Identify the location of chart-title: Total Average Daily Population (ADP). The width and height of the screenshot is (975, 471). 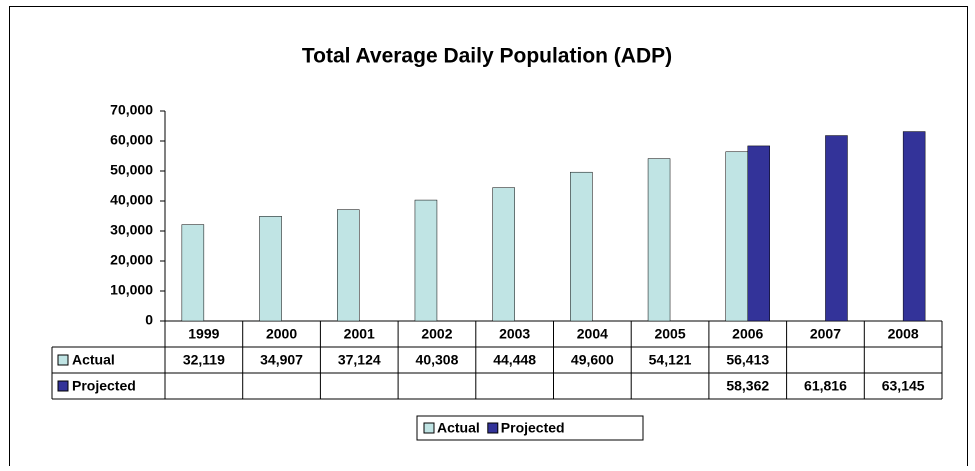
(487, 56).